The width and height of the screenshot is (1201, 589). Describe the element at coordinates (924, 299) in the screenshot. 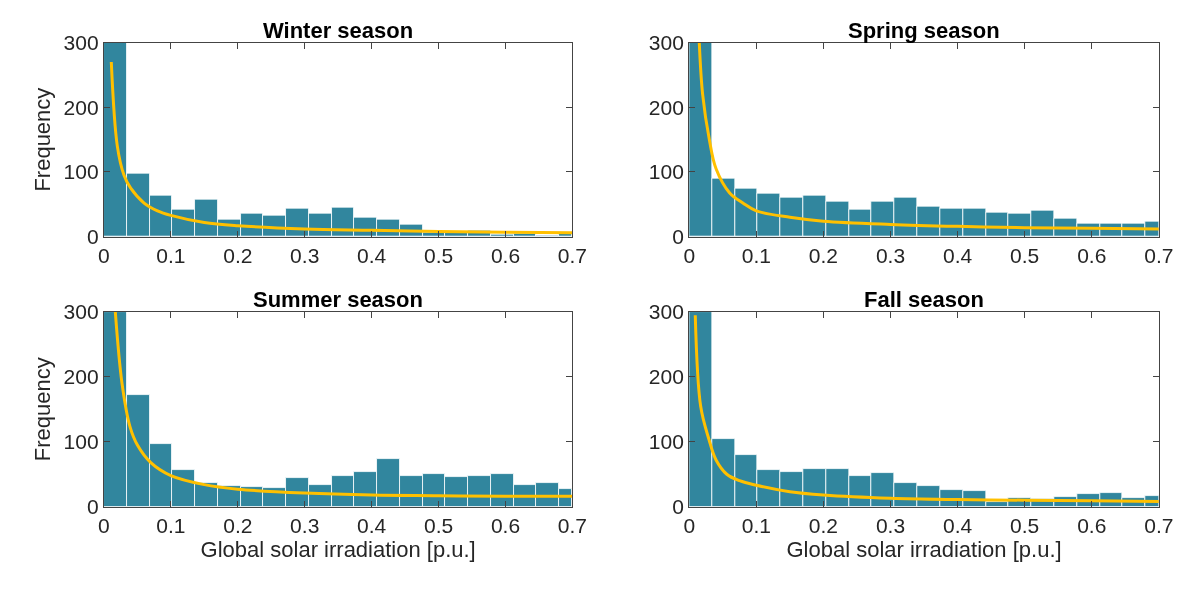

I see `chart-title: Fall season` at that location.